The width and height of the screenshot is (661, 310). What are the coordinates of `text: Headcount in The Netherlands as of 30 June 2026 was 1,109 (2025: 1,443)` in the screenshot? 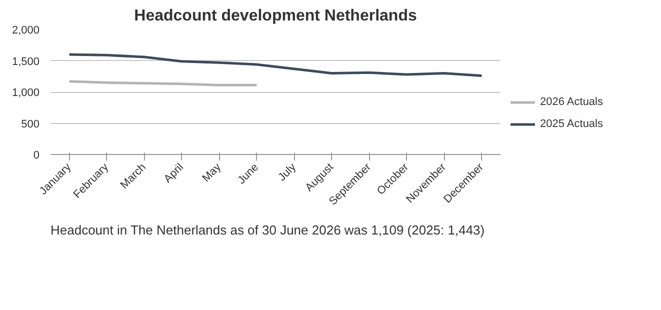 It's located at (267, 230).